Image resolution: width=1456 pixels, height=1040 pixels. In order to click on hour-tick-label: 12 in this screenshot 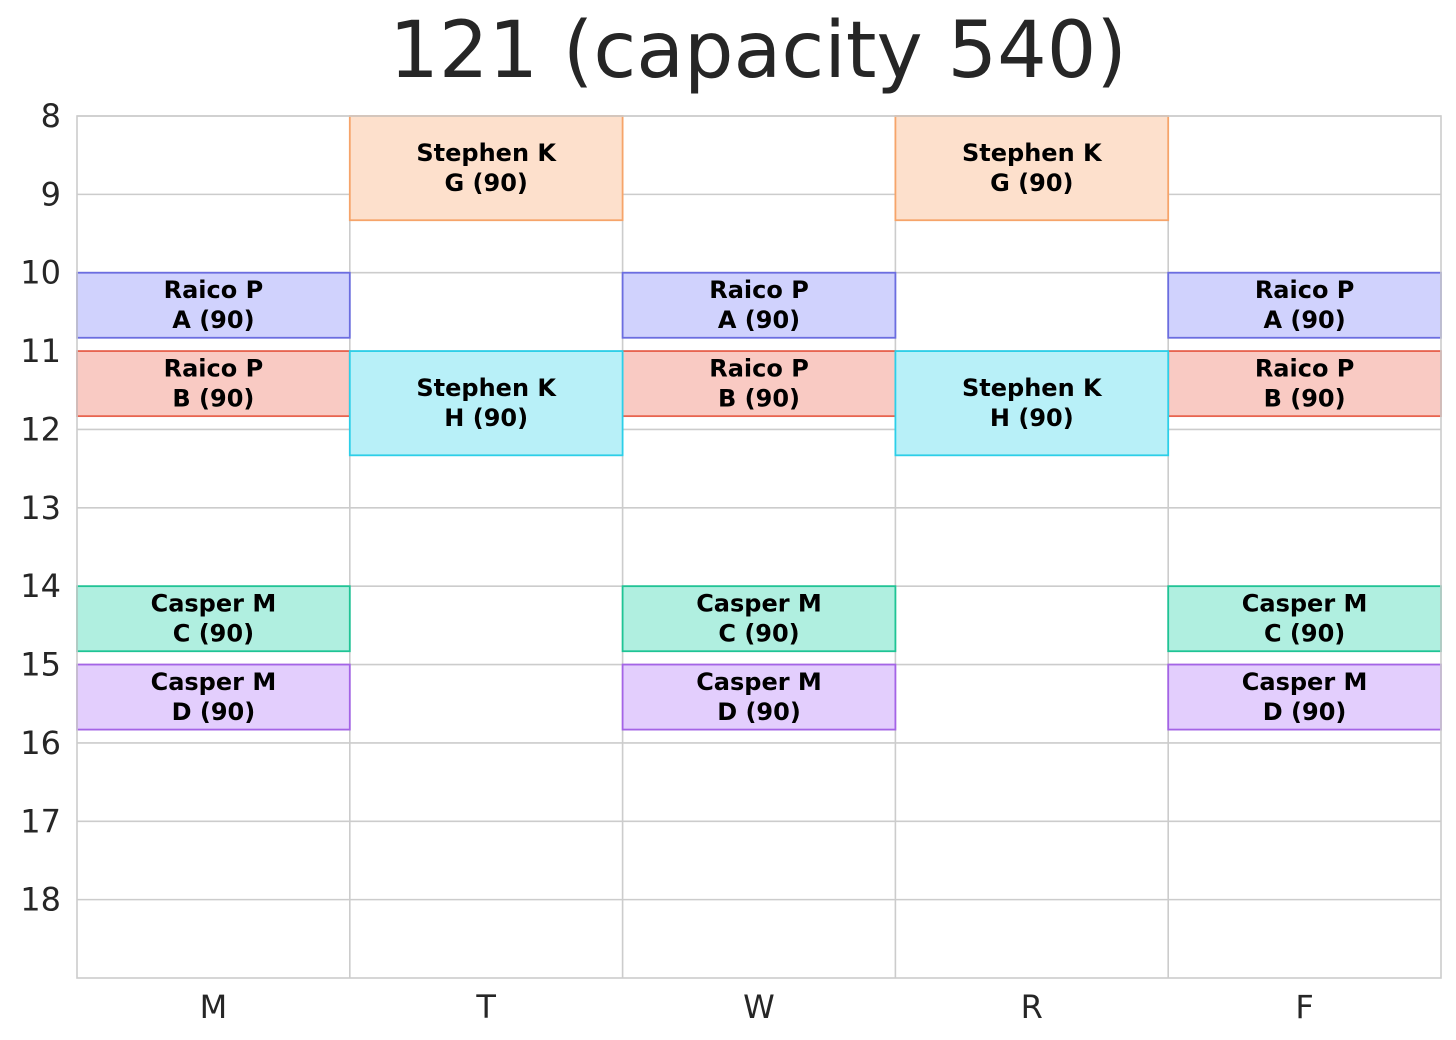, I will do `click(40, 429)`.